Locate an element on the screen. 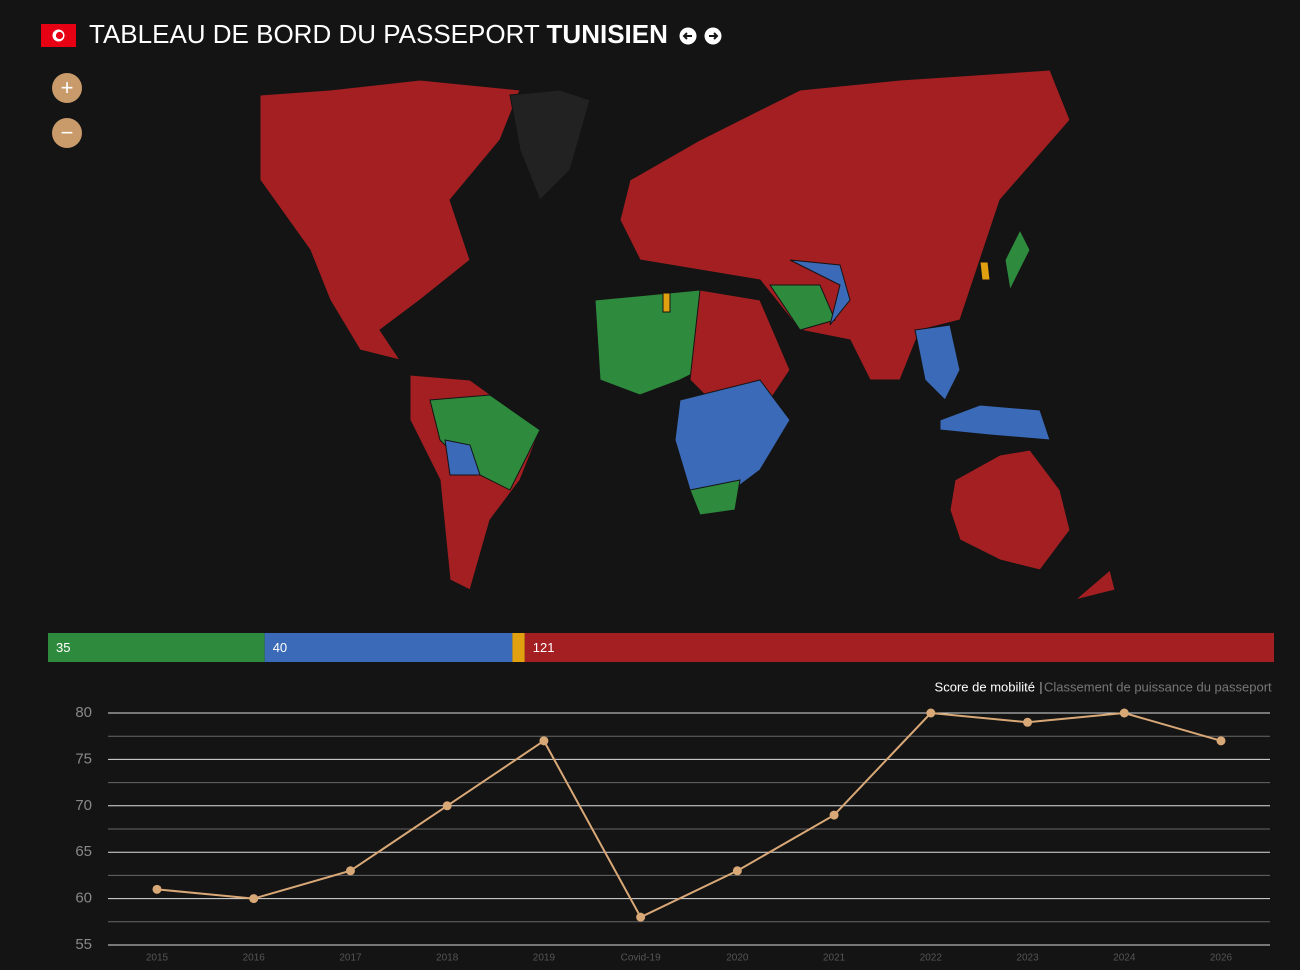  x-tick-label: 2020 is located at coordinates (737, 958).